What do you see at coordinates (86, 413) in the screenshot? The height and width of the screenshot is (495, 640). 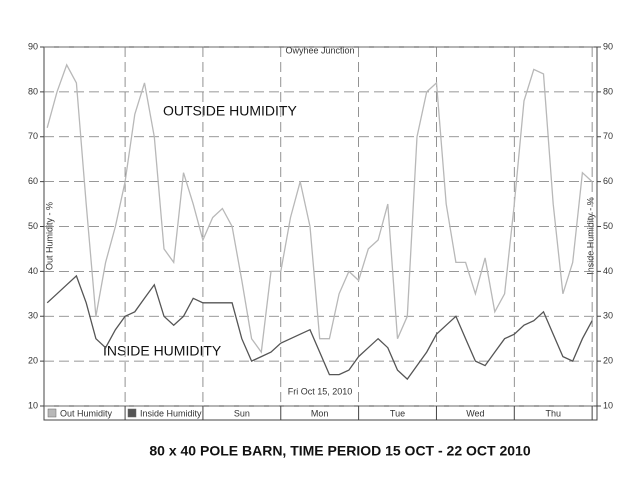 I see `legend-label: Out Humidity` at bounding box center [86, 413].